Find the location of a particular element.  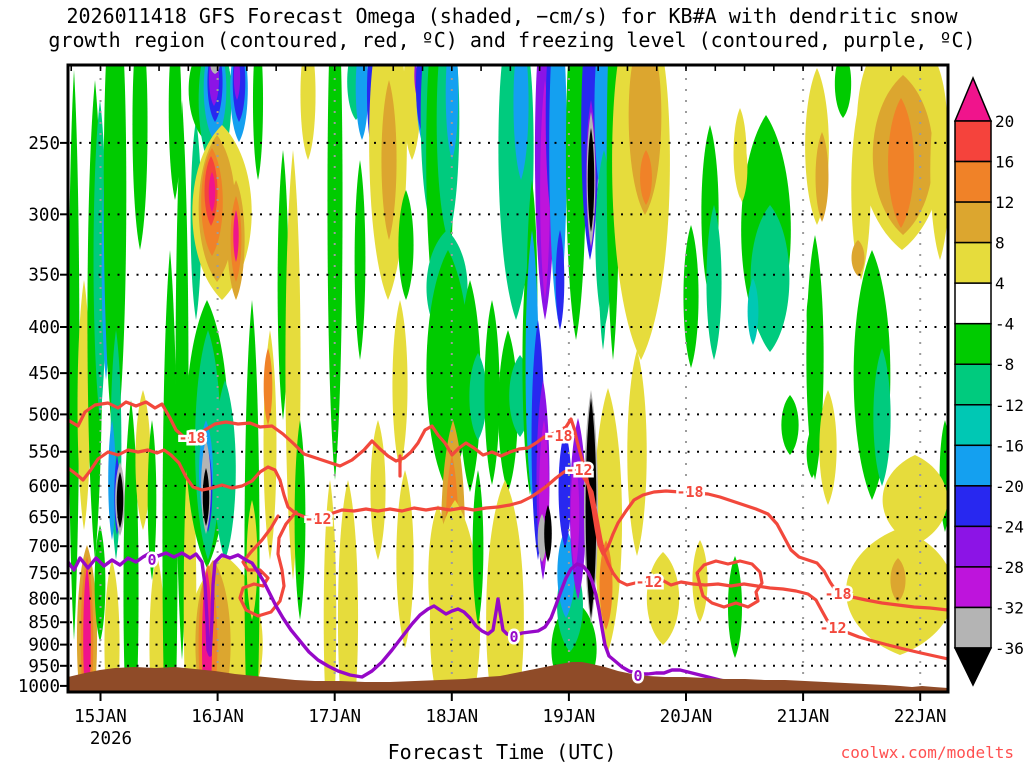

svg-text: 20JAN is located at coordinates (686, 717).